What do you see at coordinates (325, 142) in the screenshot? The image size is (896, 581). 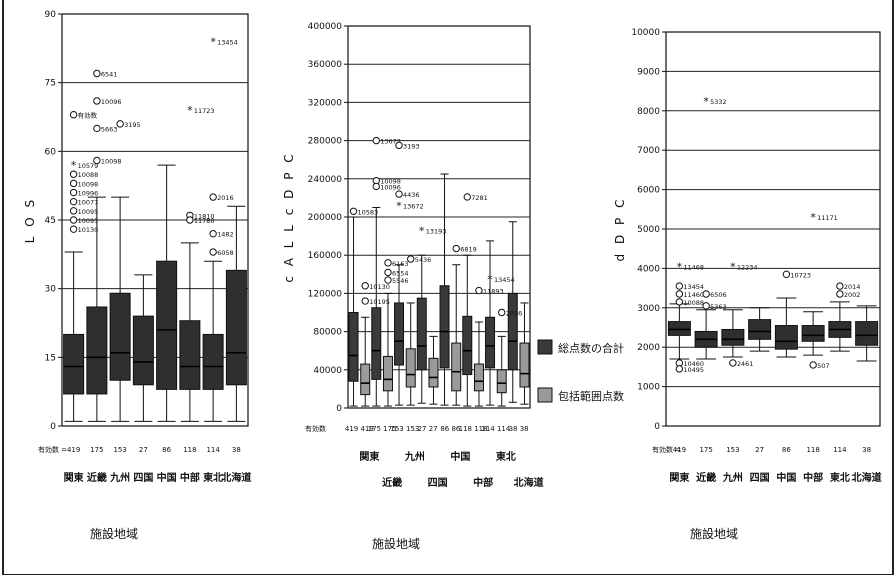 I see `y-tick-label: 280000` at bounding box center [325, 142].